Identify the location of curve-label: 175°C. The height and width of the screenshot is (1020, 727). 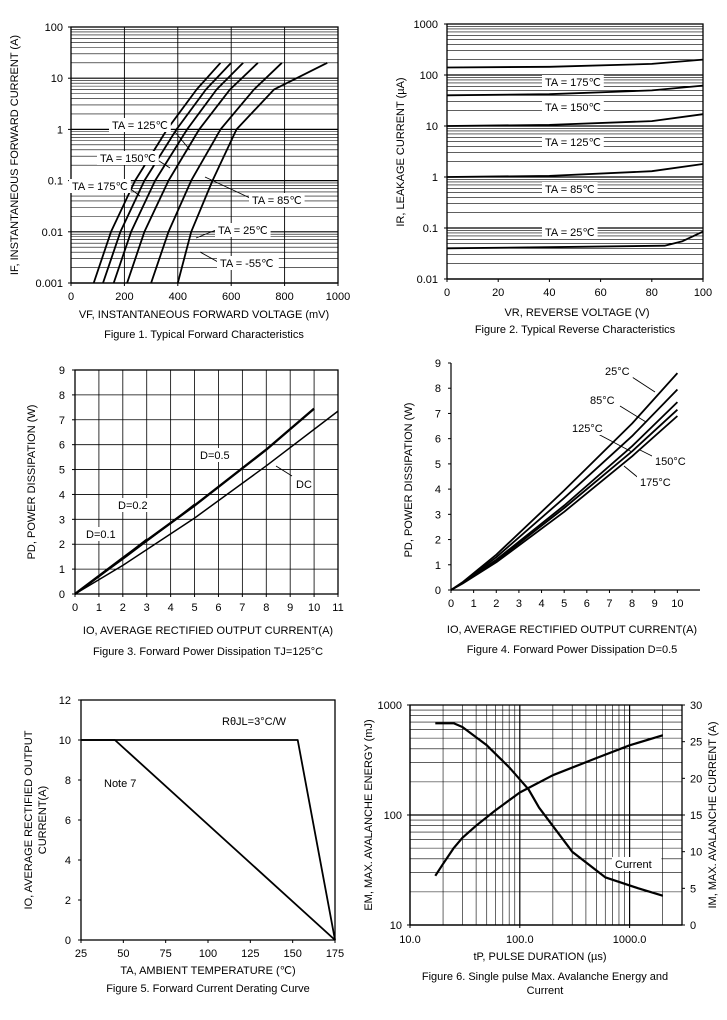
(655, 483).